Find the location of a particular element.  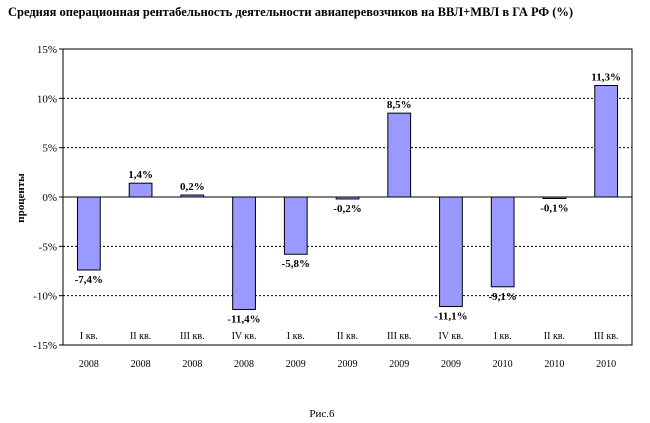

y-tick-label: 0% is located at coordinates (49, 198).